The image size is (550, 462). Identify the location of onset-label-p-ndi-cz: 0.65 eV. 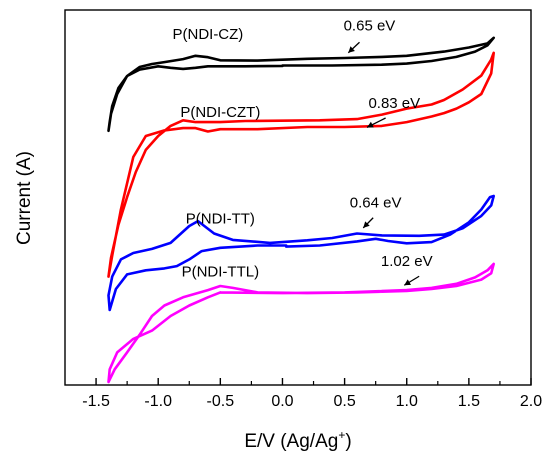
(370, 26).